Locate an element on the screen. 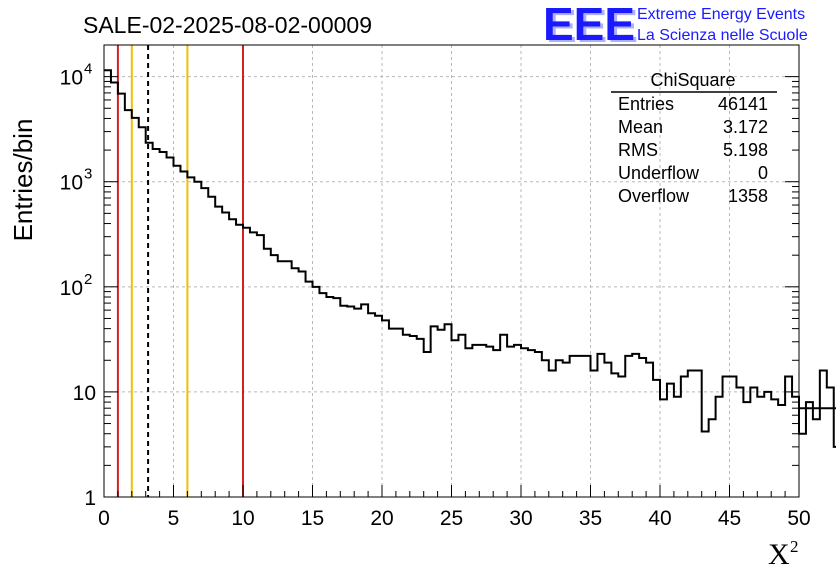 The width and height of the screenshot is (836, 572). stats-row: Mean 3.172 is located at coordinates (693, 127).